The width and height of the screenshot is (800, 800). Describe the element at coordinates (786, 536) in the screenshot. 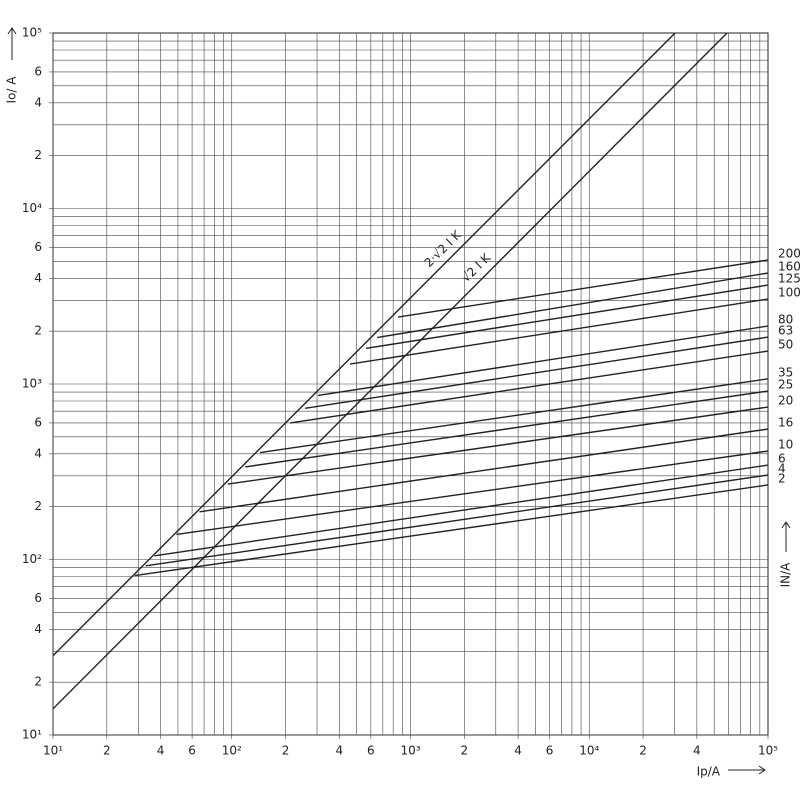

I see `legend-arrow` at that location.